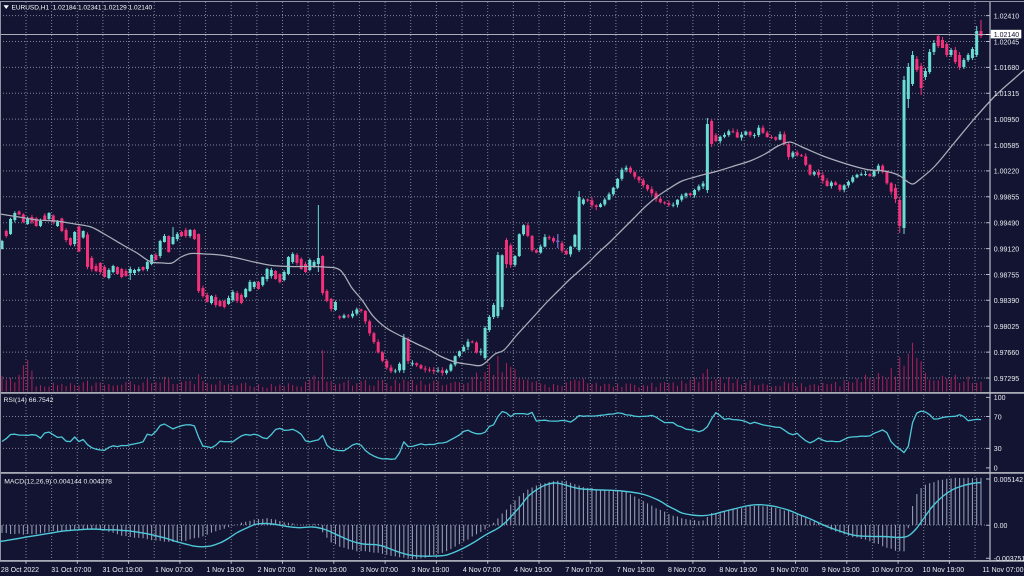 This screenshot has width=1024, height=576. I want to click on svg-text: RSI(14) 66.7542, so click(29, 400).